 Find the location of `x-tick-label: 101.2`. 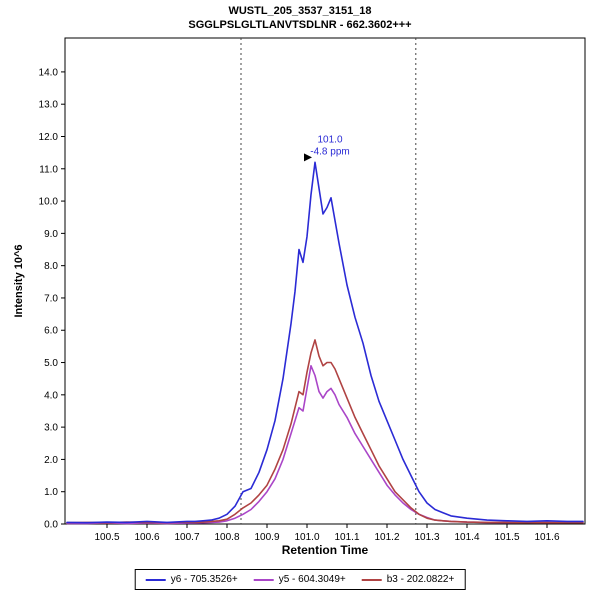

x-tick-label: 101.2 is located at coordinates (386, 537).